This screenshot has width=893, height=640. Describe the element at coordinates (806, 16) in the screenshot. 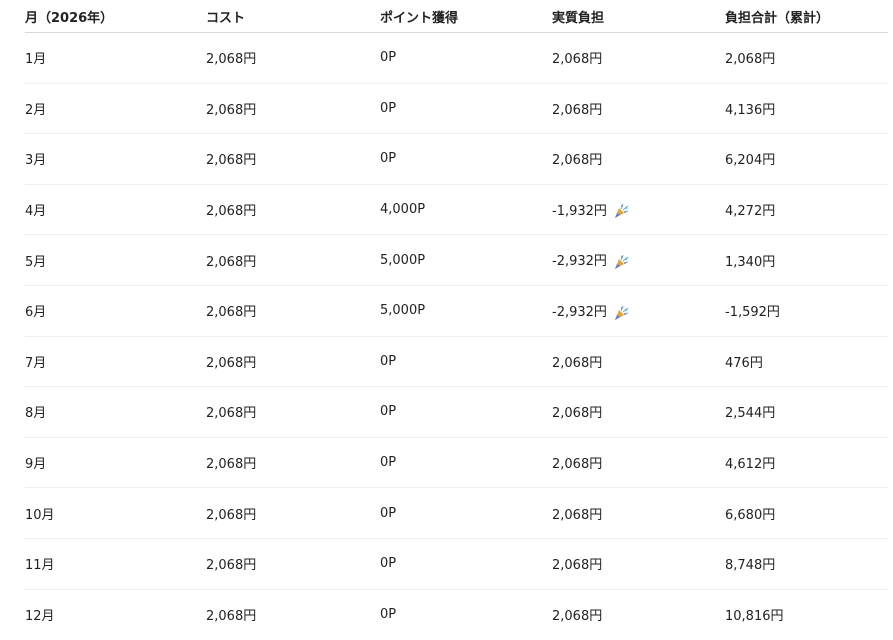

I see `header-total: 負担合計（累計）` at that location.